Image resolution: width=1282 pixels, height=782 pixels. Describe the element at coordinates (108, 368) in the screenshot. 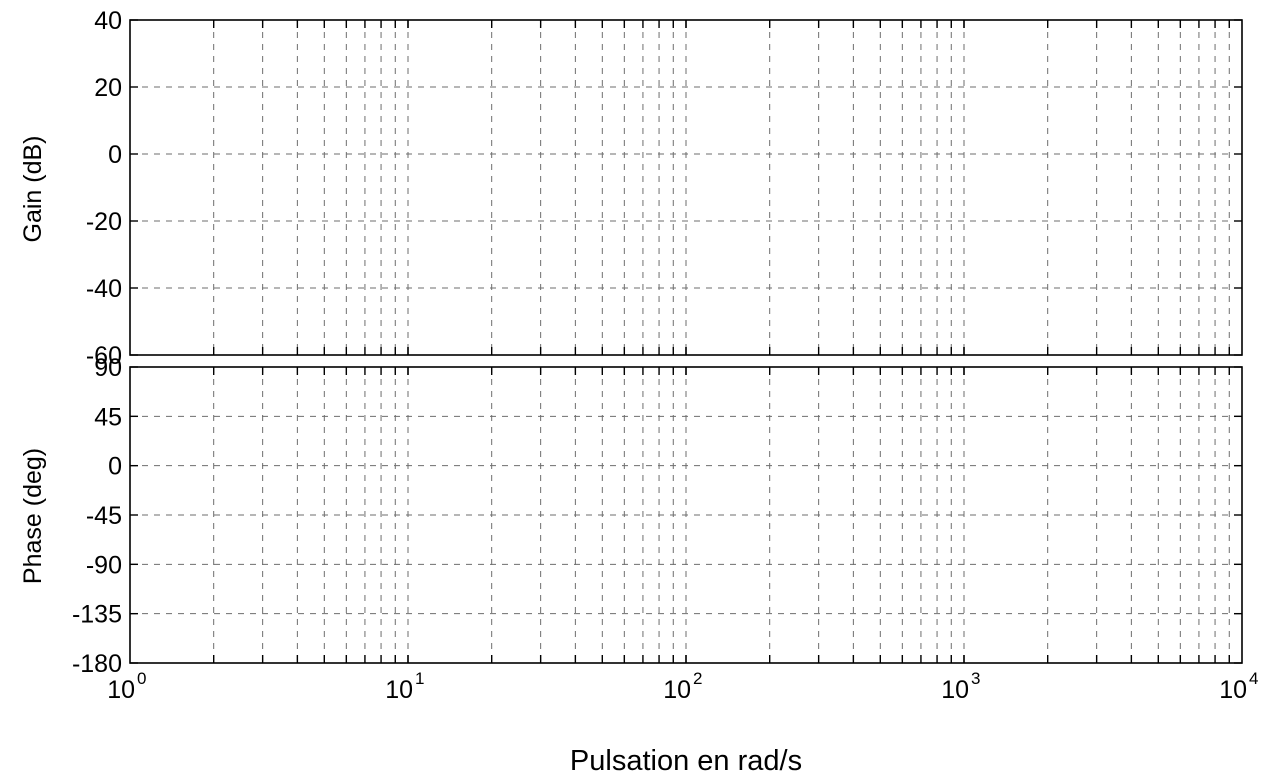

I see `phase-ytick-label: 90` at that location.